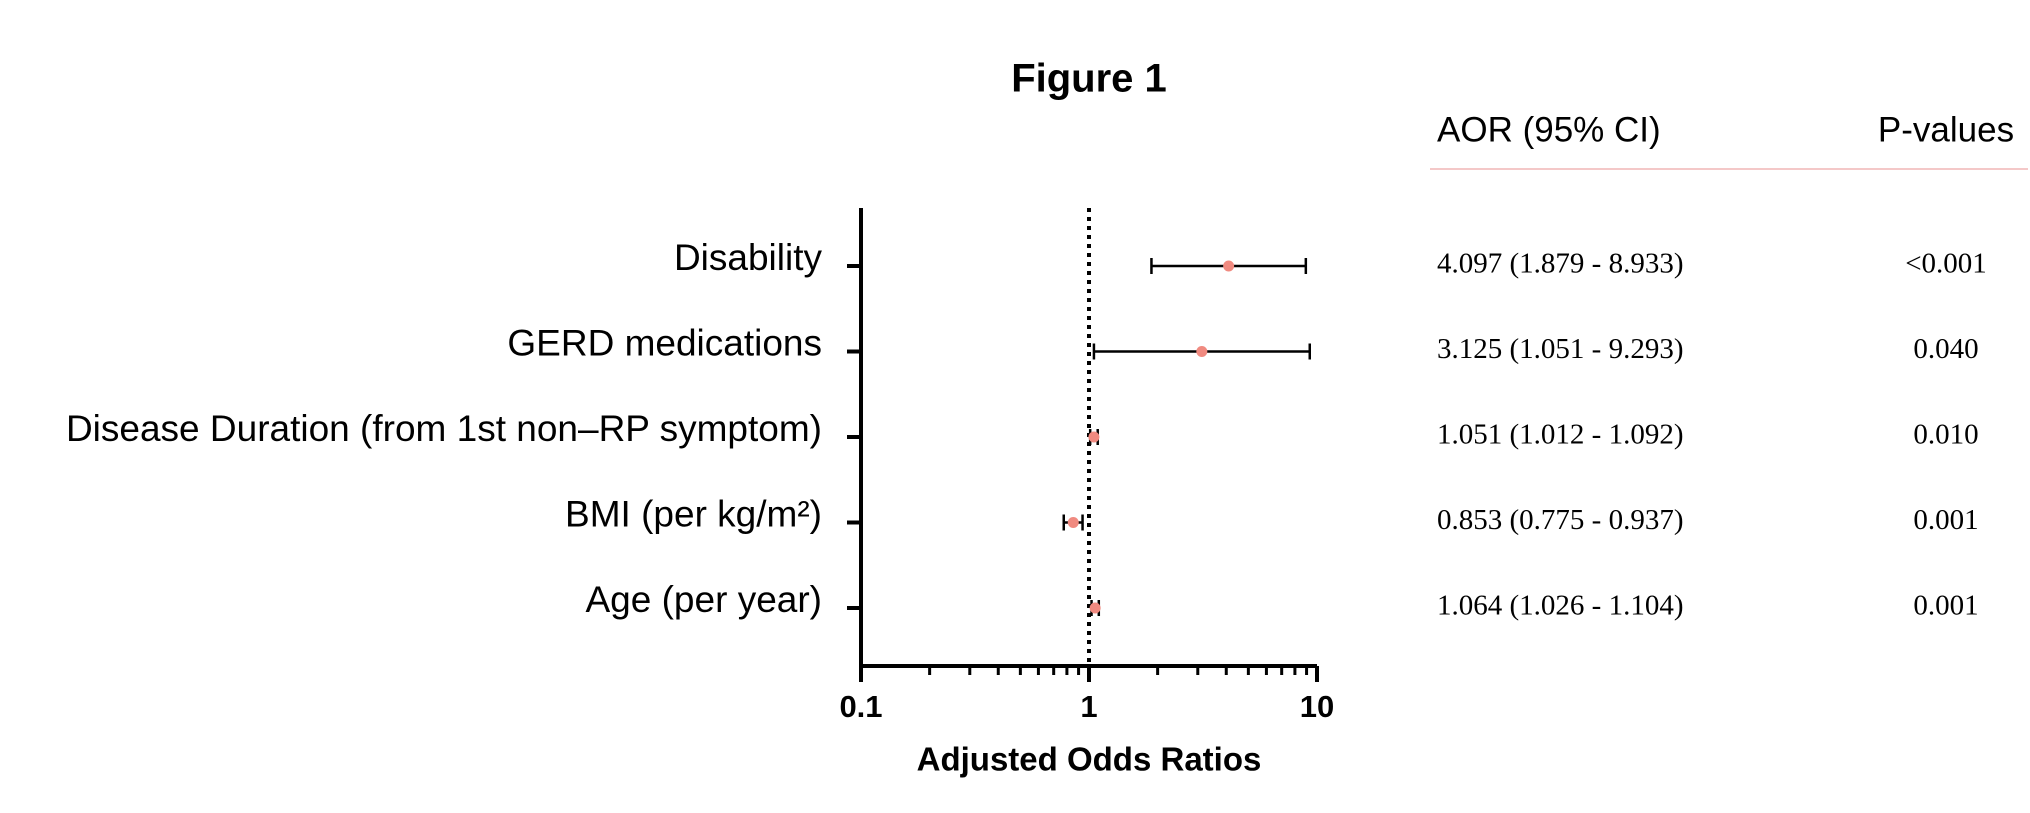  What do you see at coordinates (1560, 435) in the screenshot?
I see `aor-label: 1.051 (1.012 - 1.092)` at bounding box center [1560, 435].